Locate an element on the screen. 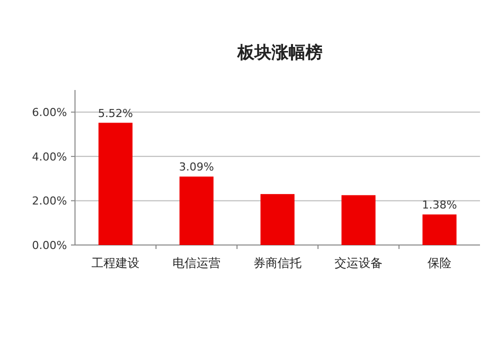  x-tick-label: 券商信托 is located at coordinates (278, 263).